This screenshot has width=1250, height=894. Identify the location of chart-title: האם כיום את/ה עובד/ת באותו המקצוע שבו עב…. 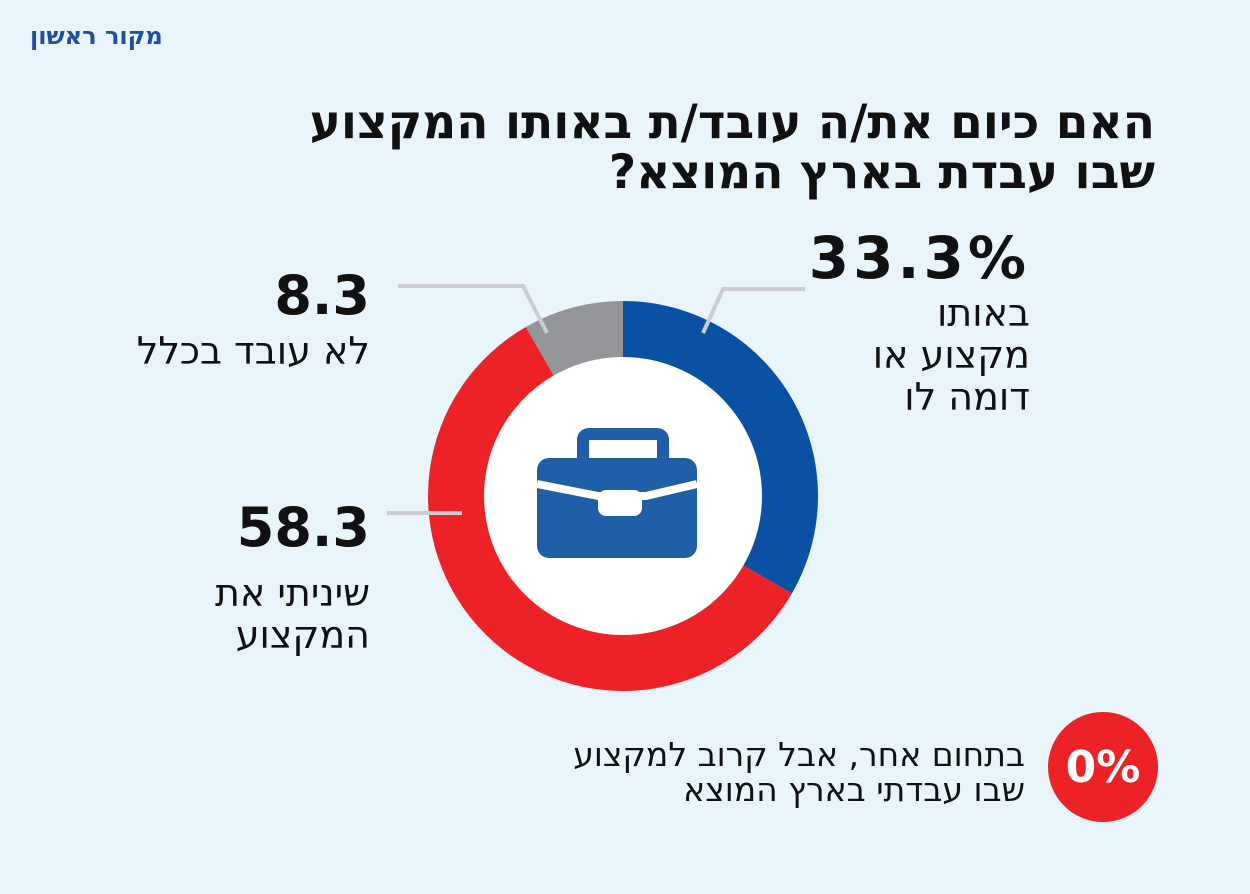
(605, 148).